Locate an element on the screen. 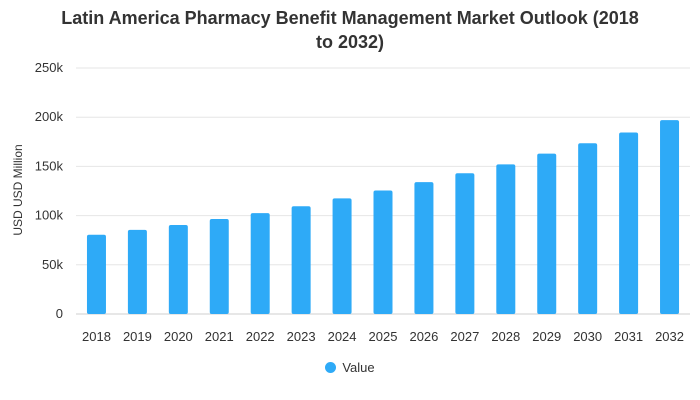 The height and width of the screenshot is (400, 700). y-tick-label: 250k is located at coordinates (49, 67).